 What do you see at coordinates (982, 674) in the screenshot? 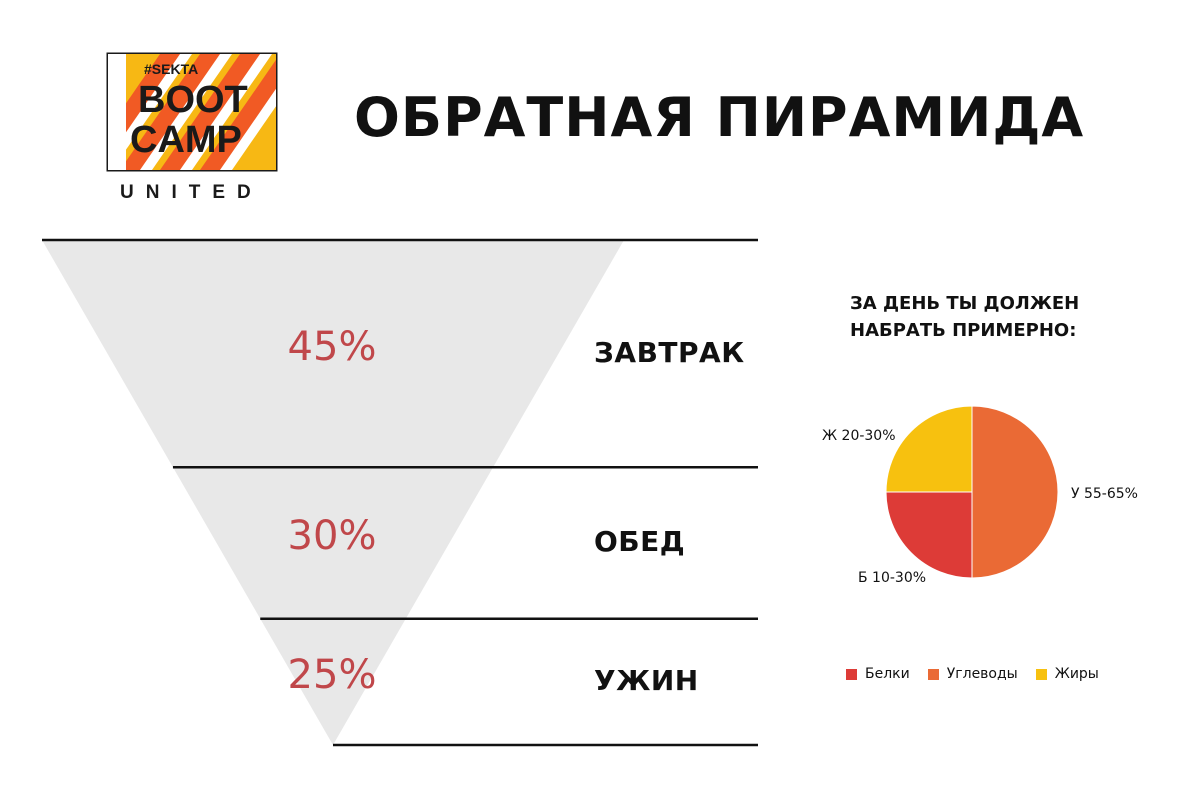
I see `legend-label: Углеводы` at bounding box center [982, 674].